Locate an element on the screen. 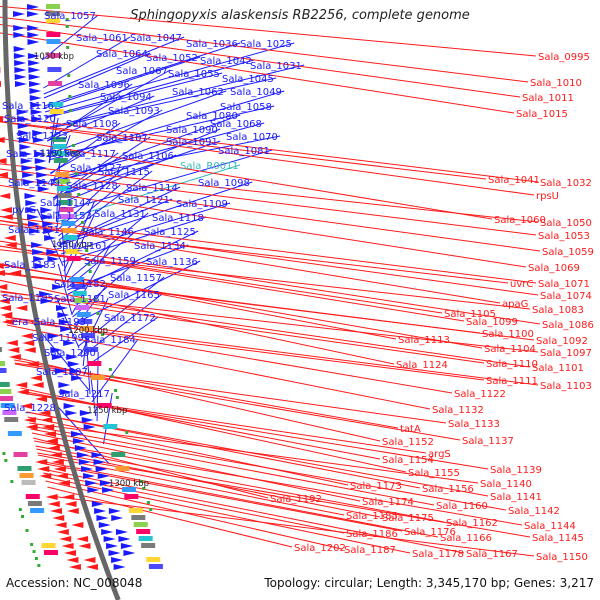 The image size is (600, 600). gene-label: Sala_1137 is located at coordinates (488, 441).